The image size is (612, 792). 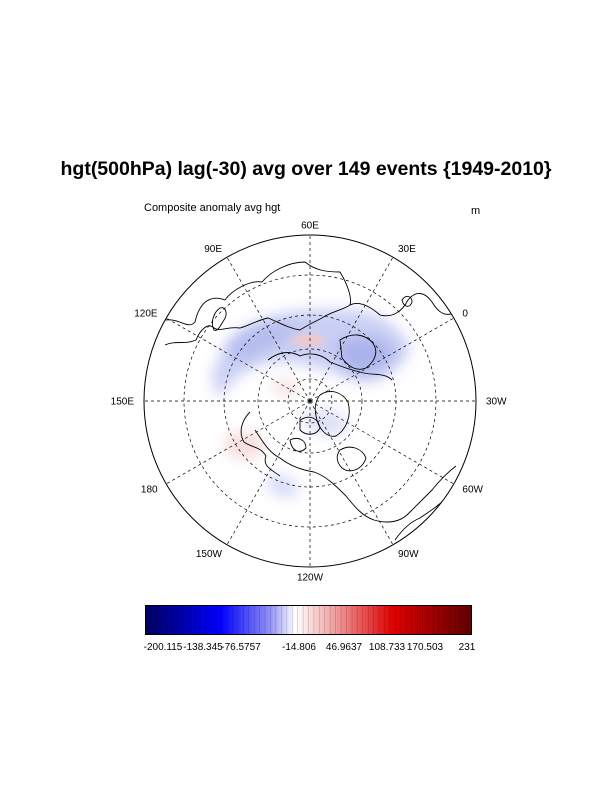 I want to click on coastline-central-america, so click(x=419, y=520).